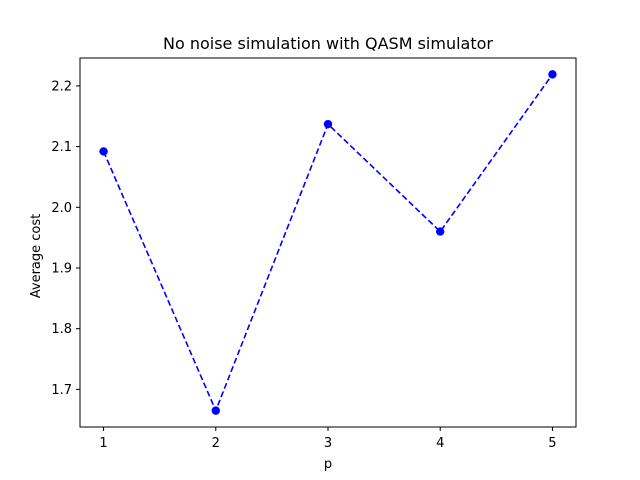 Image resolution: width=640 pixels, height=480 pixels. I want to click on x-tick-label: 1, so click(103, 443).